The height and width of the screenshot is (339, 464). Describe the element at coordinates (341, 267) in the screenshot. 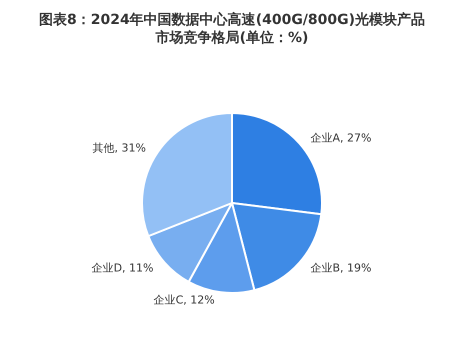

I see `slice-label: 企业B, 19%` at that location.